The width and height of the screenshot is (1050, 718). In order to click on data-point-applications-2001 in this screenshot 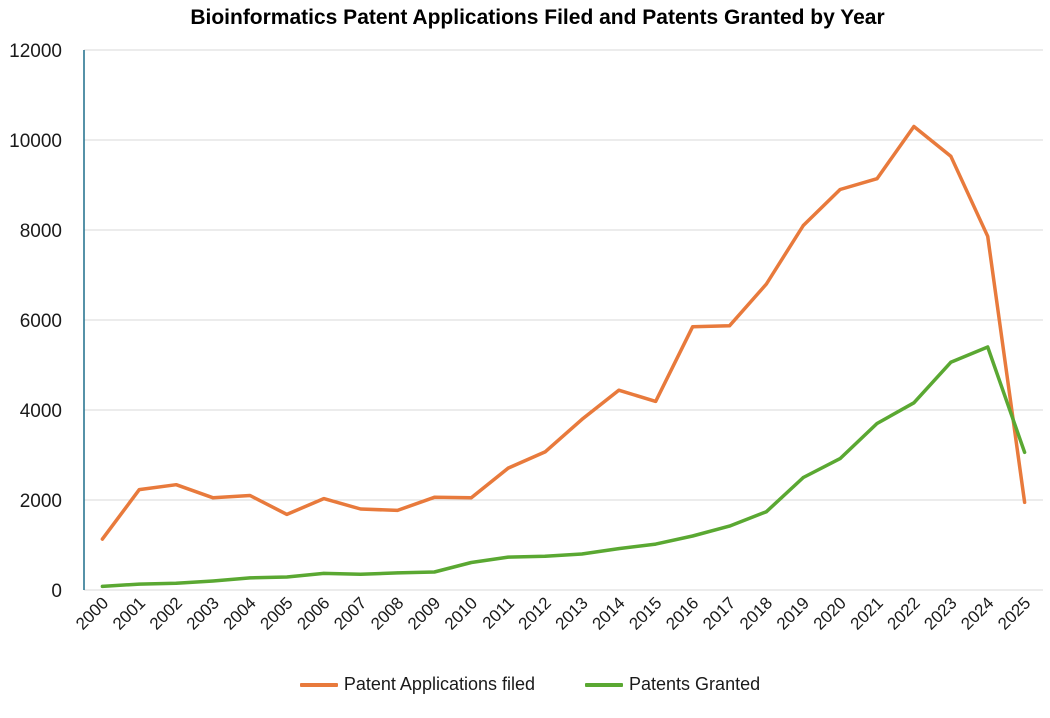, I will do `click(139, 490)`.